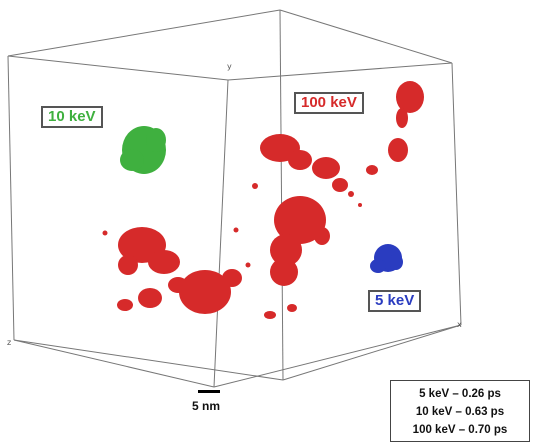 The height and width of the screenshot is (447, 536). I want to click on axis-label-z: z, so click(9, 342).